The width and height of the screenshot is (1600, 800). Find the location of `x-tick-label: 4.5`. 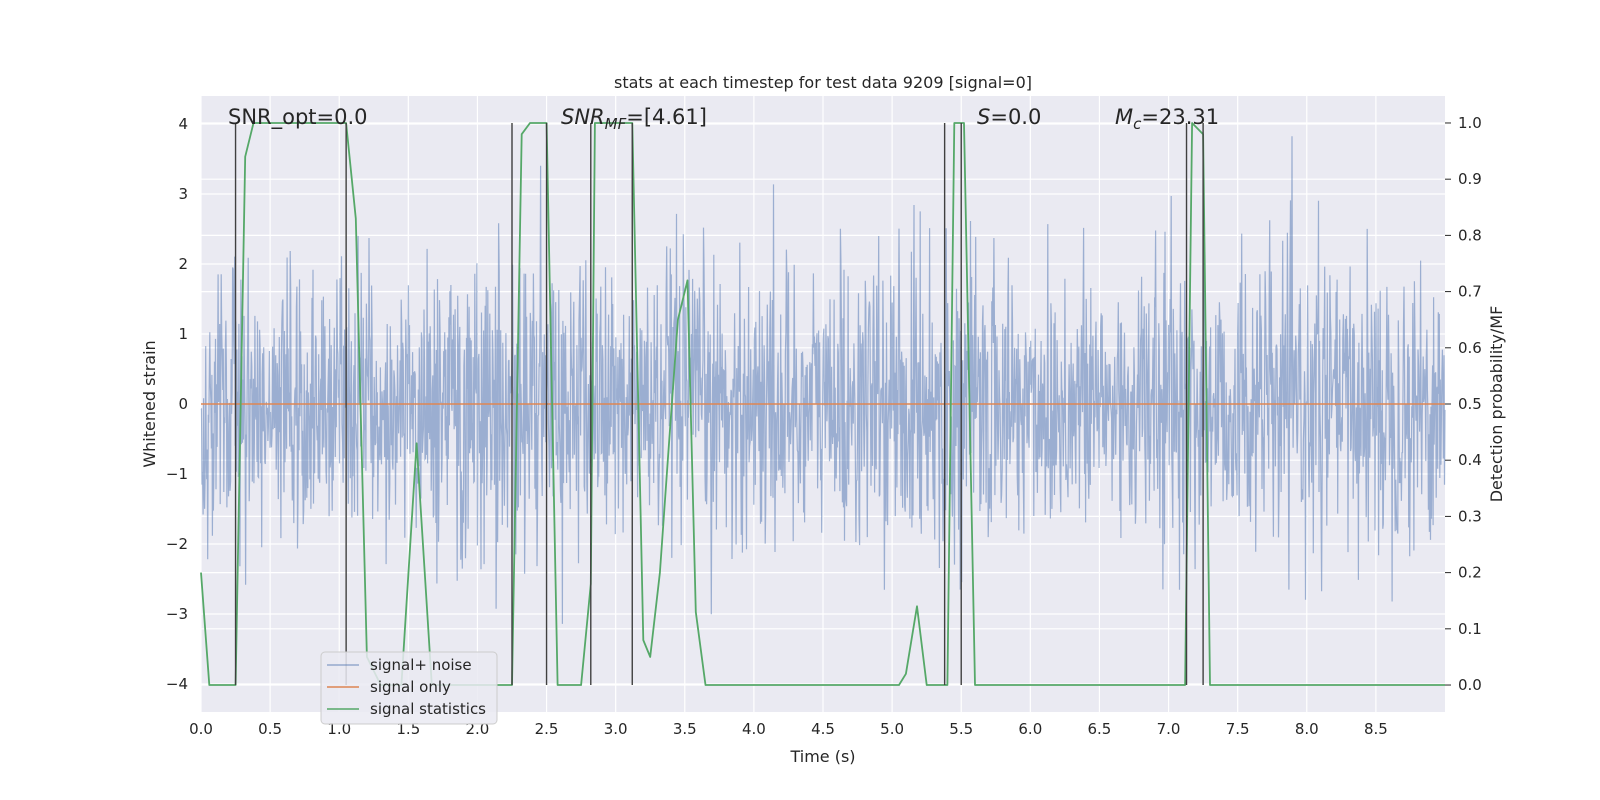

x-tick-label: 4.5 is located at coordinates (823, 729).